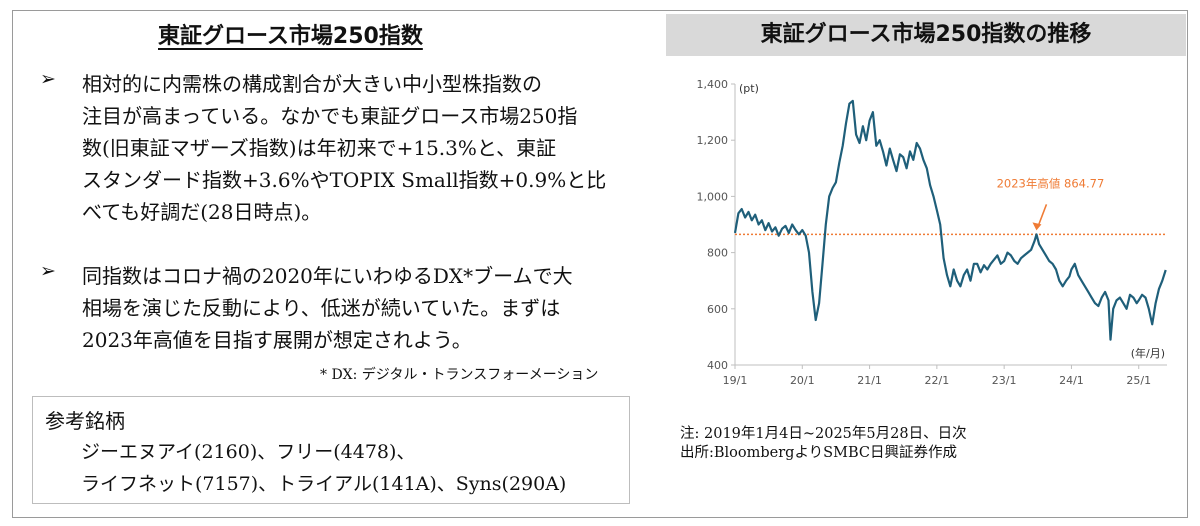 This screenshot has height=526, width=1200. What do you see at coordinates (1004, 380) in the screenshot?
I see `x-tick-label: 23/1` at bounding box center [1004, 380].